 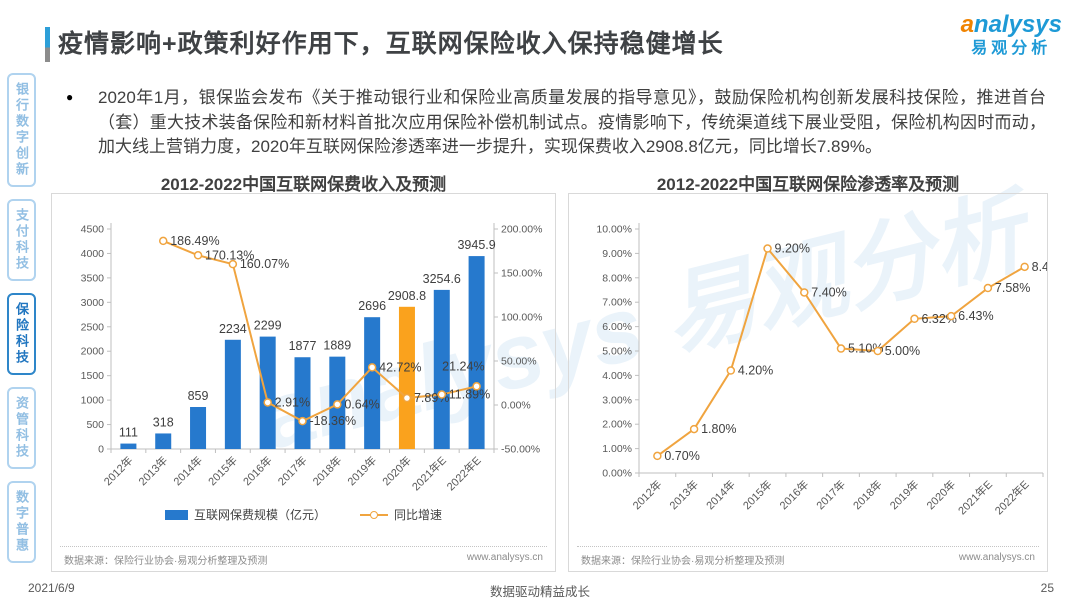 I want to click on svg-text: 3945.9, so click(x=476, y=245).